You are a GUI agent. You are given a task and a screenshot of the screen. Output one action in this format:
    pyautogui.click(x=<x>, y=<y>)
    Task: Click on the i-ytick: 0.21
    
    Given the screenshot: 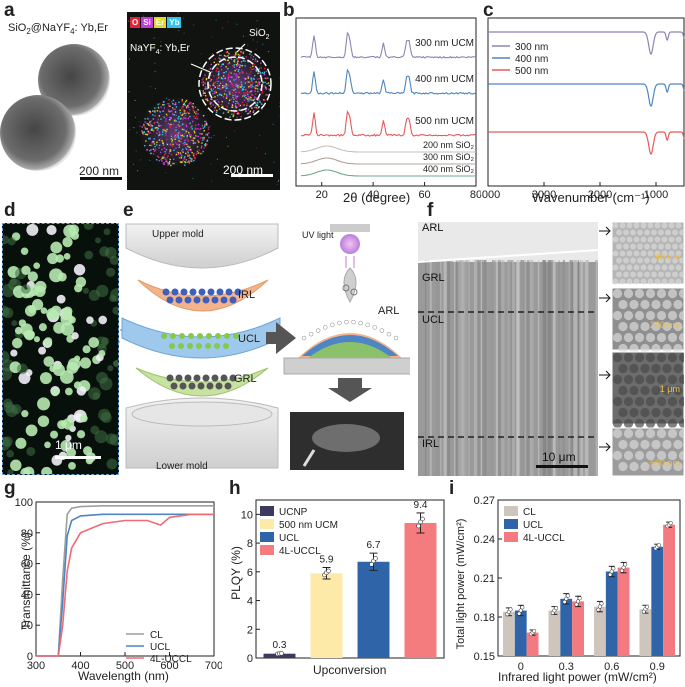 What is the action you would take?
    pyautogui.click(x=484, y=579)
    